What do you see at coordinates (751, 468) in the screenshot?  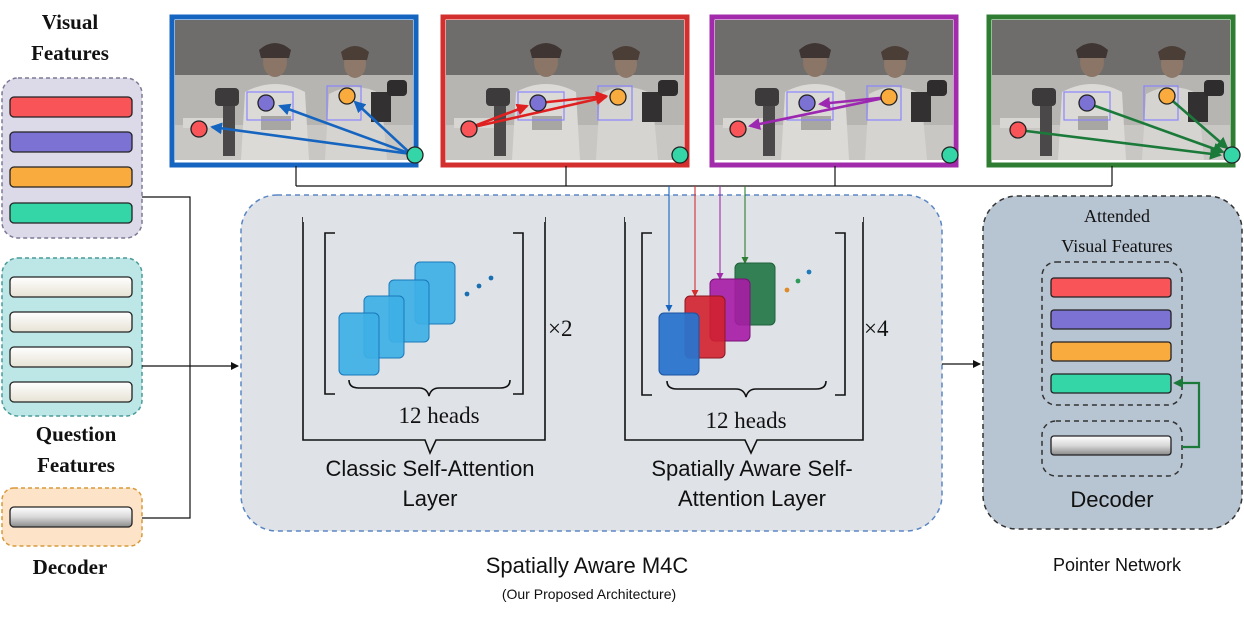 I see `spatial-layer-title-line1: Spatially Aware Self-` at bounding box center [751, 468].